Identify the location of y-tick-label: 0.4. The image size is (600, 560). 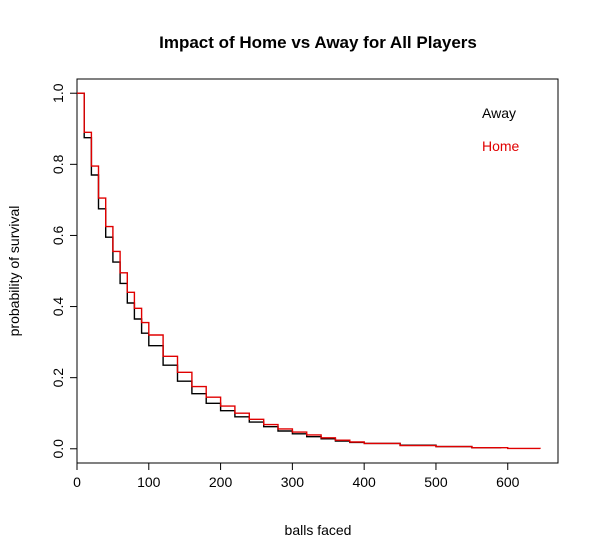
(58, 307).